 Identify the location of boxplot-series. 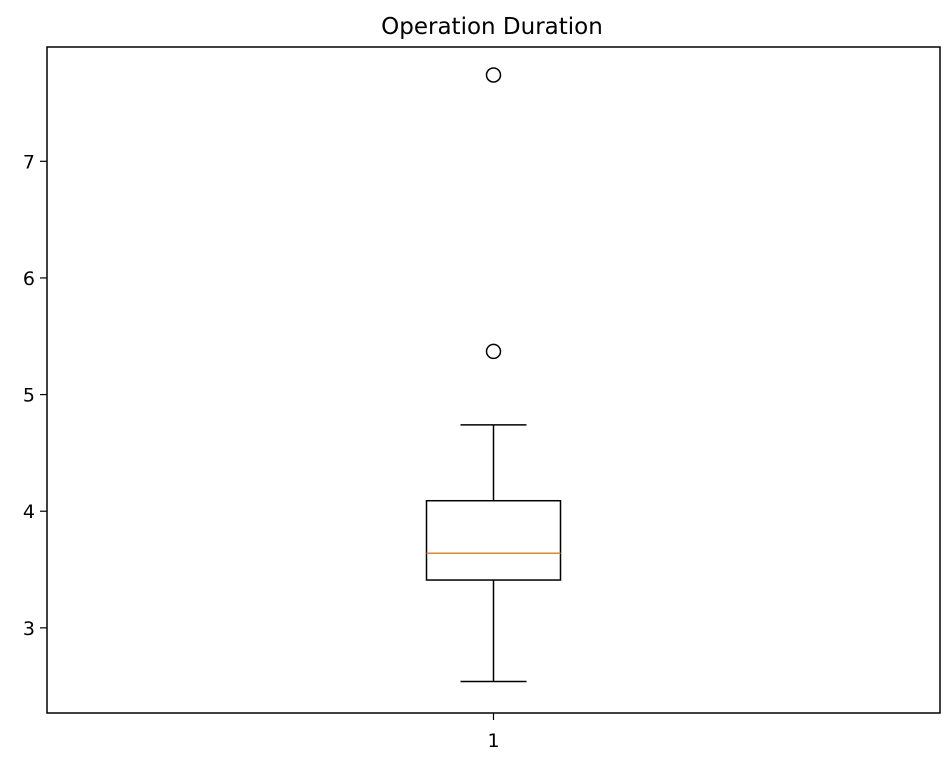
(493, 375).